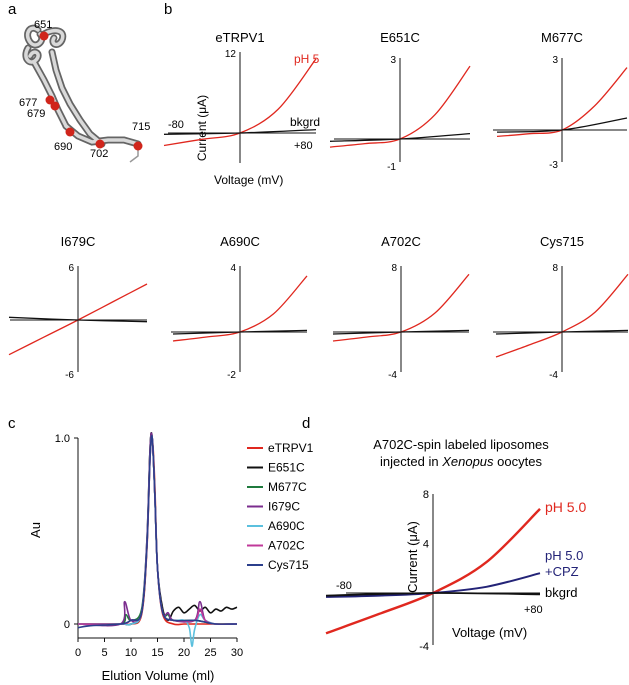 The height and width of the screenshot is (685, 629). I want to click on c-series-A702C, so click(157, 530).